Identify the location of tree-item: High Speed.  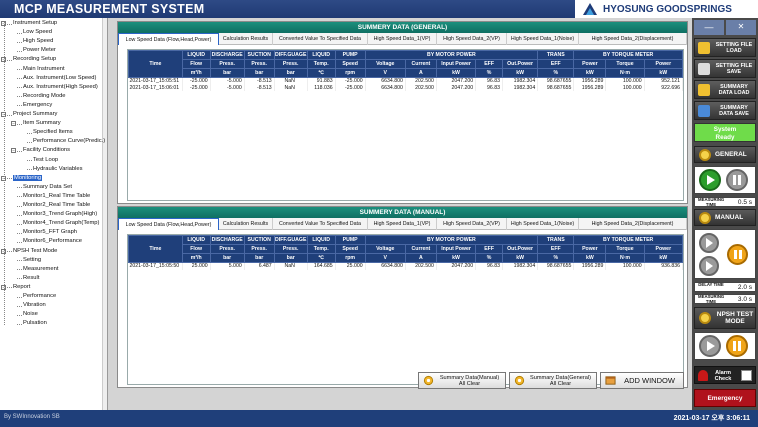
(38, 41).